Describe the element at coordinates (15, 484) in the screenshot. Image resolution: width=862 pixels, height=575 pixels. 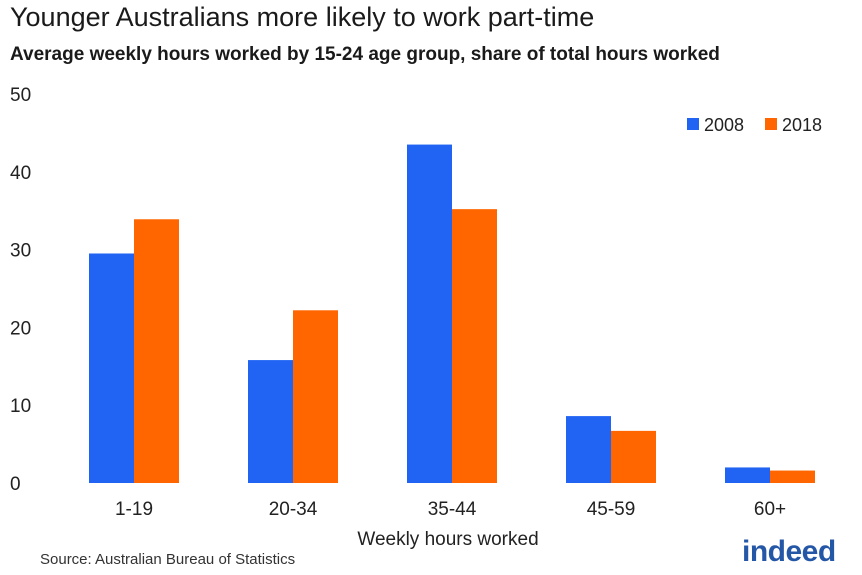
I see `y-tick-label: 0` at that location.